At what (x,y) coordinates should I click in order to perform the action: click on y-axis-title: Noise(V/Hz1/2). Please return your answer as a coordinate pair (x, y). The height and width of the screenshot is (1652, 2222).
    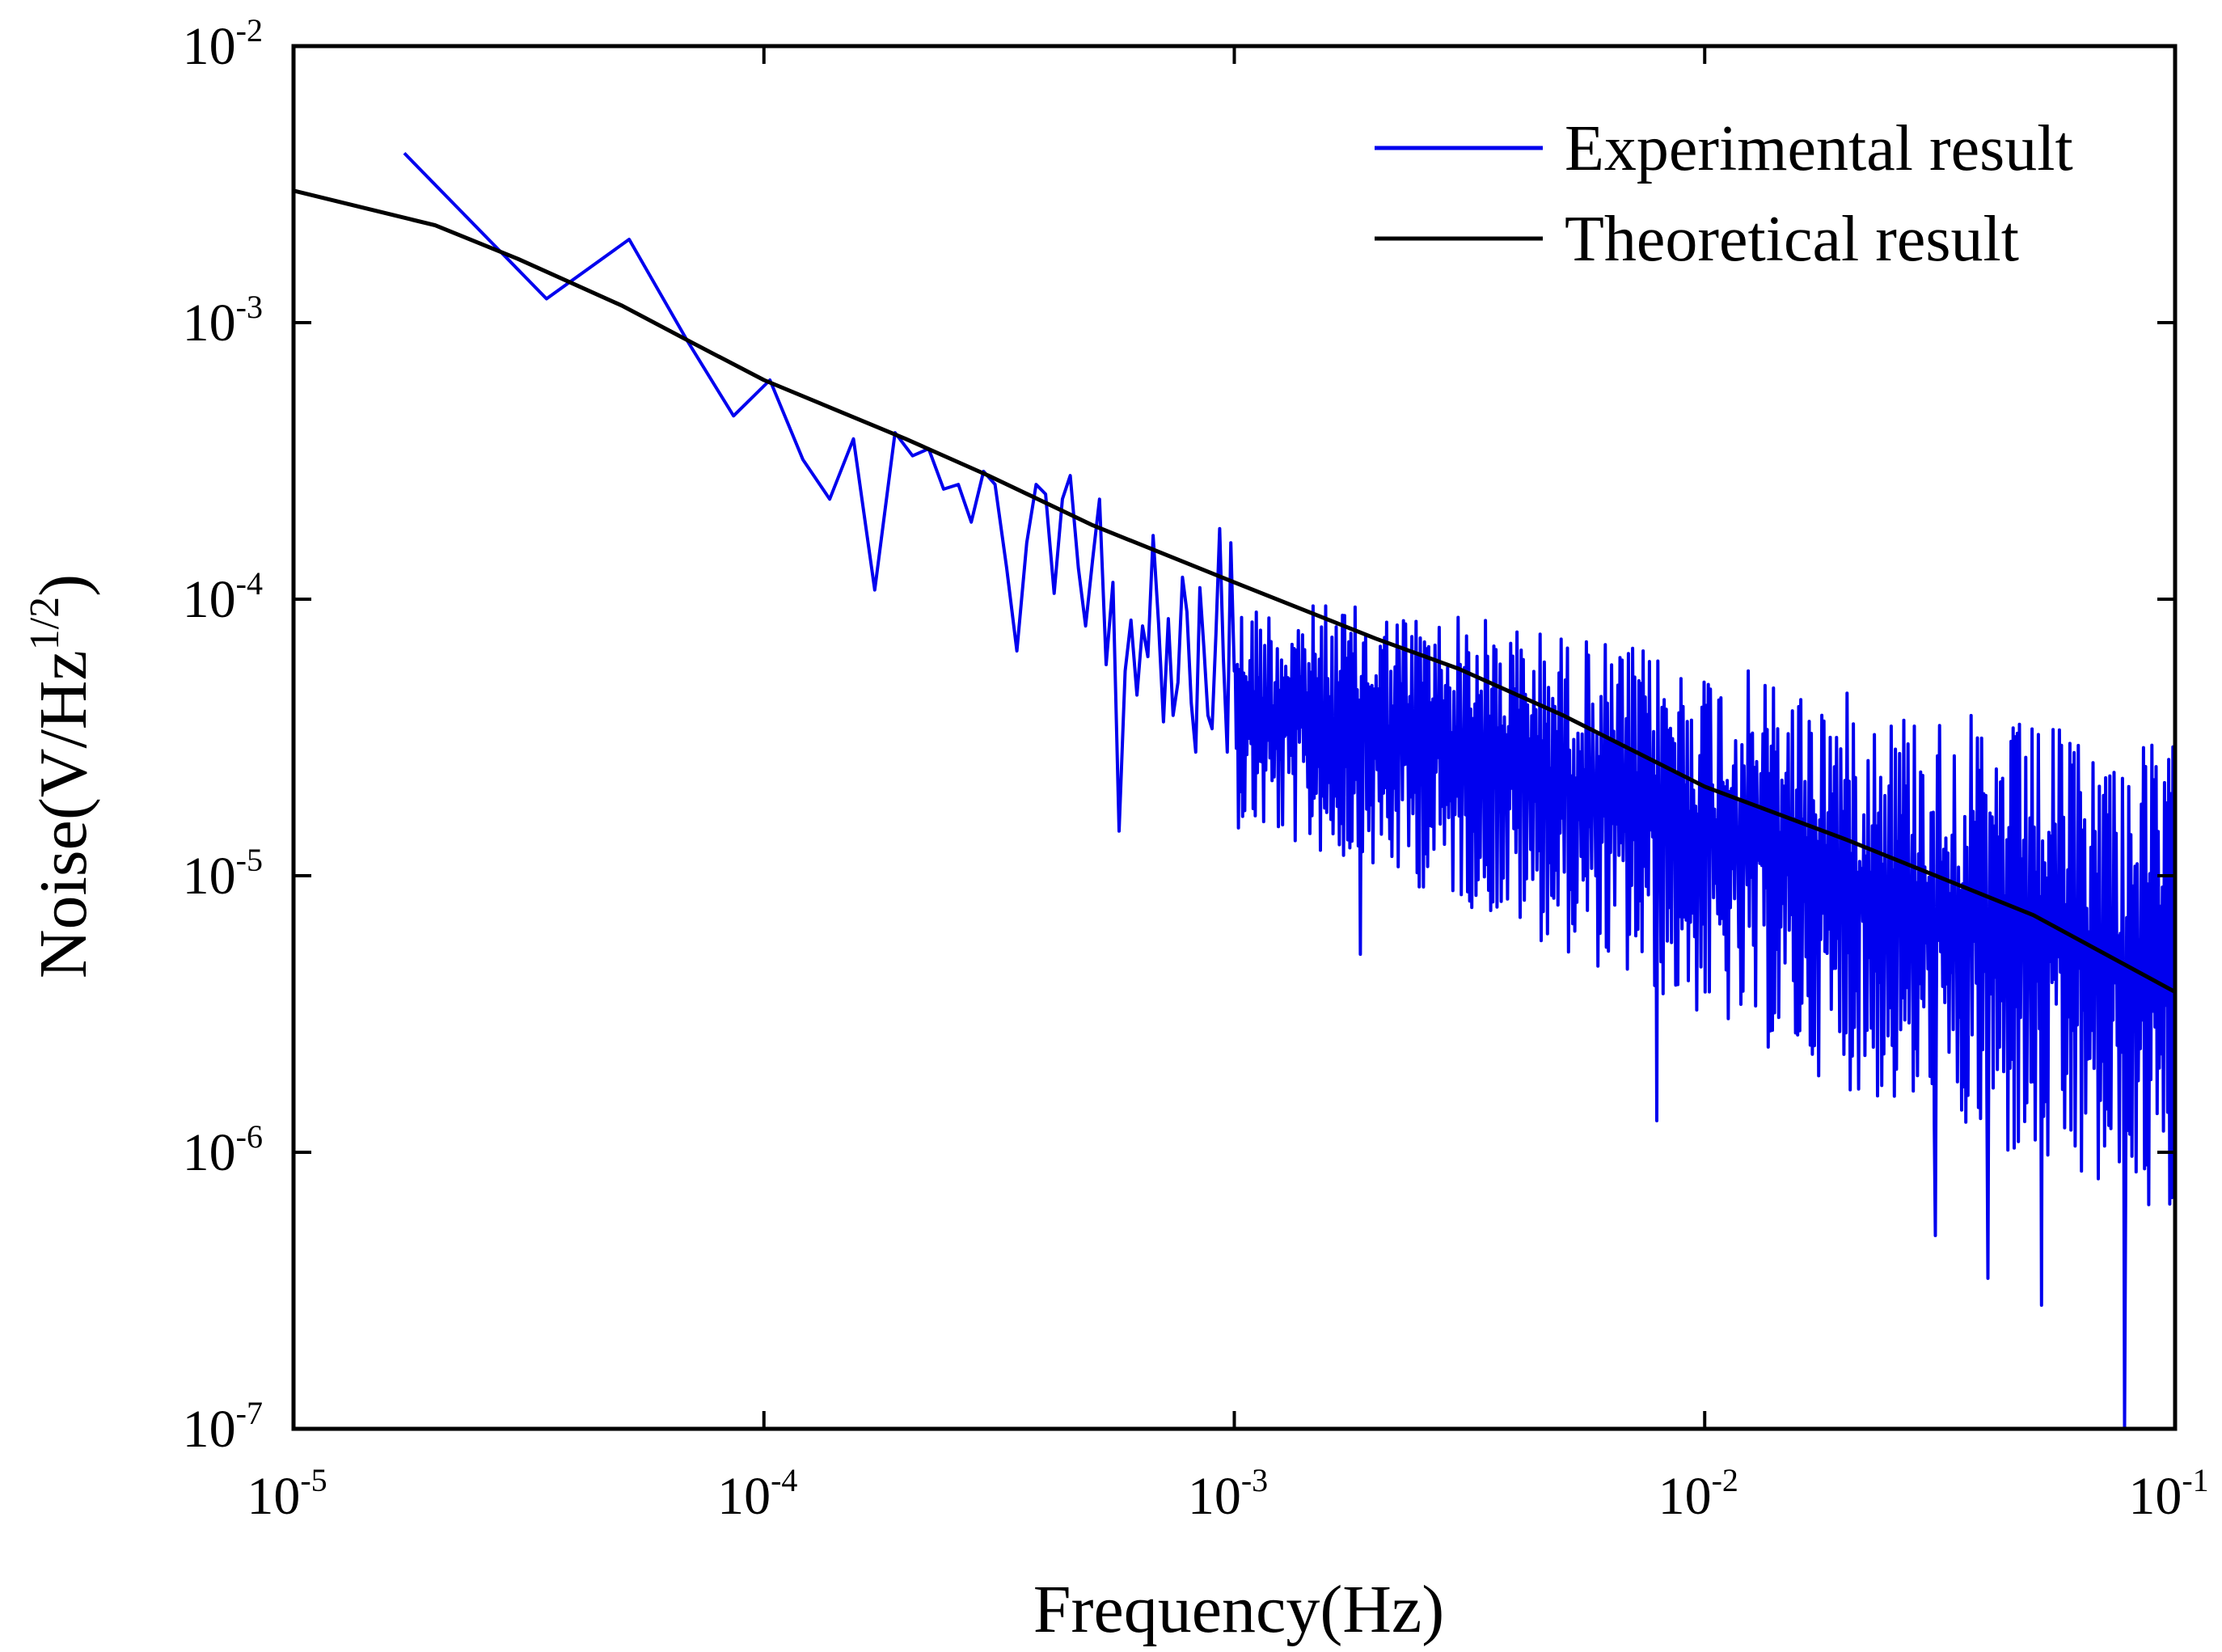
    Looking at the image, I should click on (62, 776).